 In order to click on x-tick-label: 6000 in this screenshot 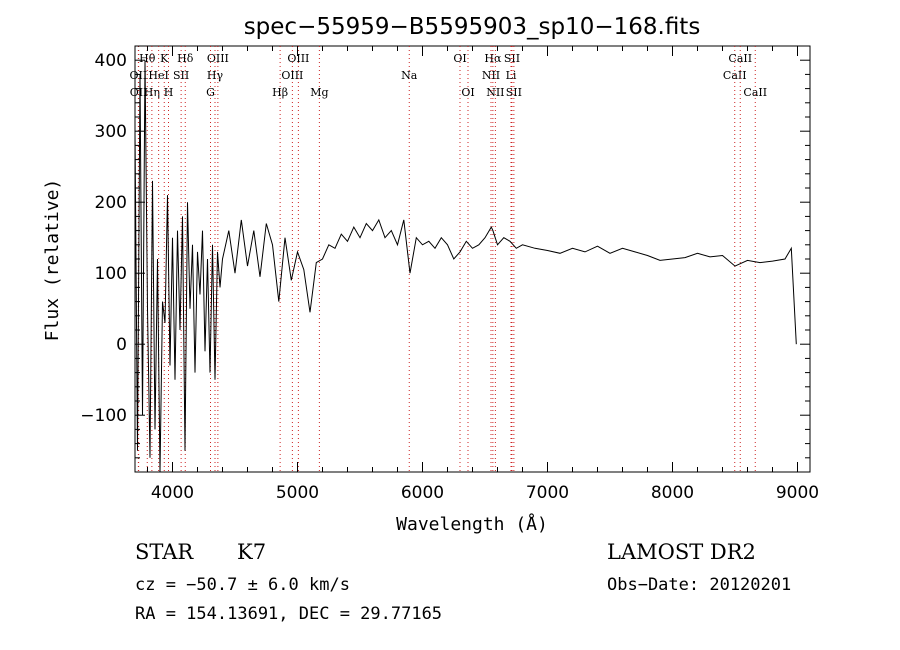, I will do `click(422, 493)`.